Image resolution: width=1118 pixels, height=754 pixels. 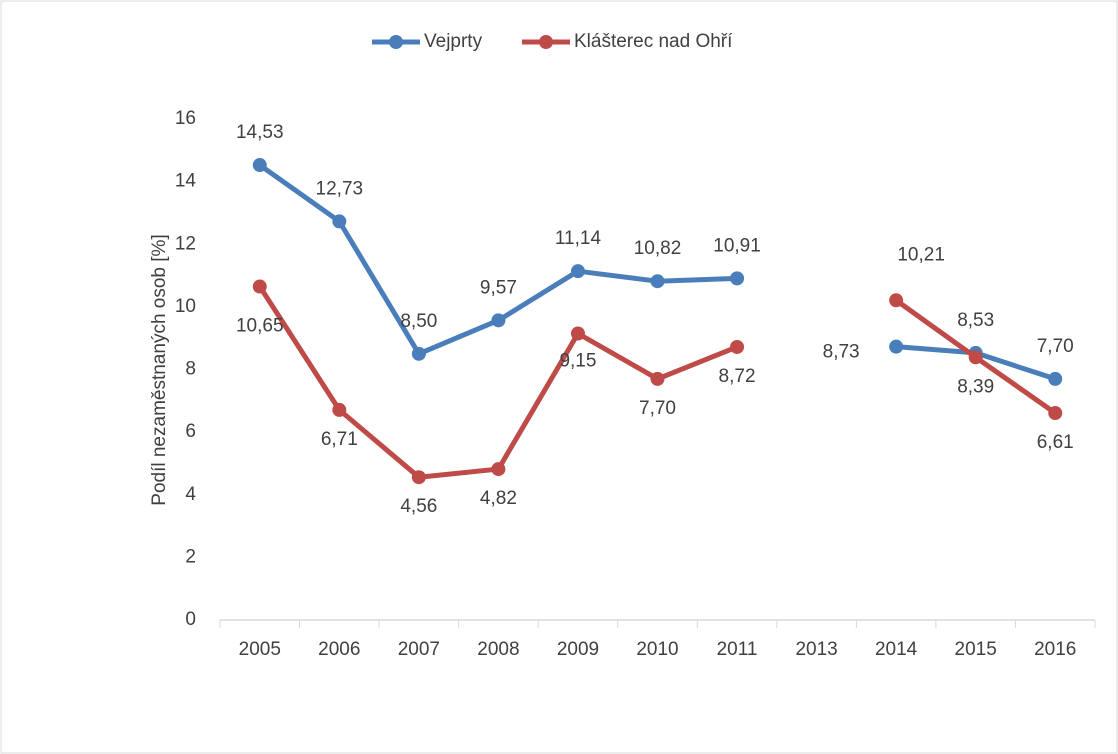 I want to click on y-tick-label: 8, so click(x=190, y=369).